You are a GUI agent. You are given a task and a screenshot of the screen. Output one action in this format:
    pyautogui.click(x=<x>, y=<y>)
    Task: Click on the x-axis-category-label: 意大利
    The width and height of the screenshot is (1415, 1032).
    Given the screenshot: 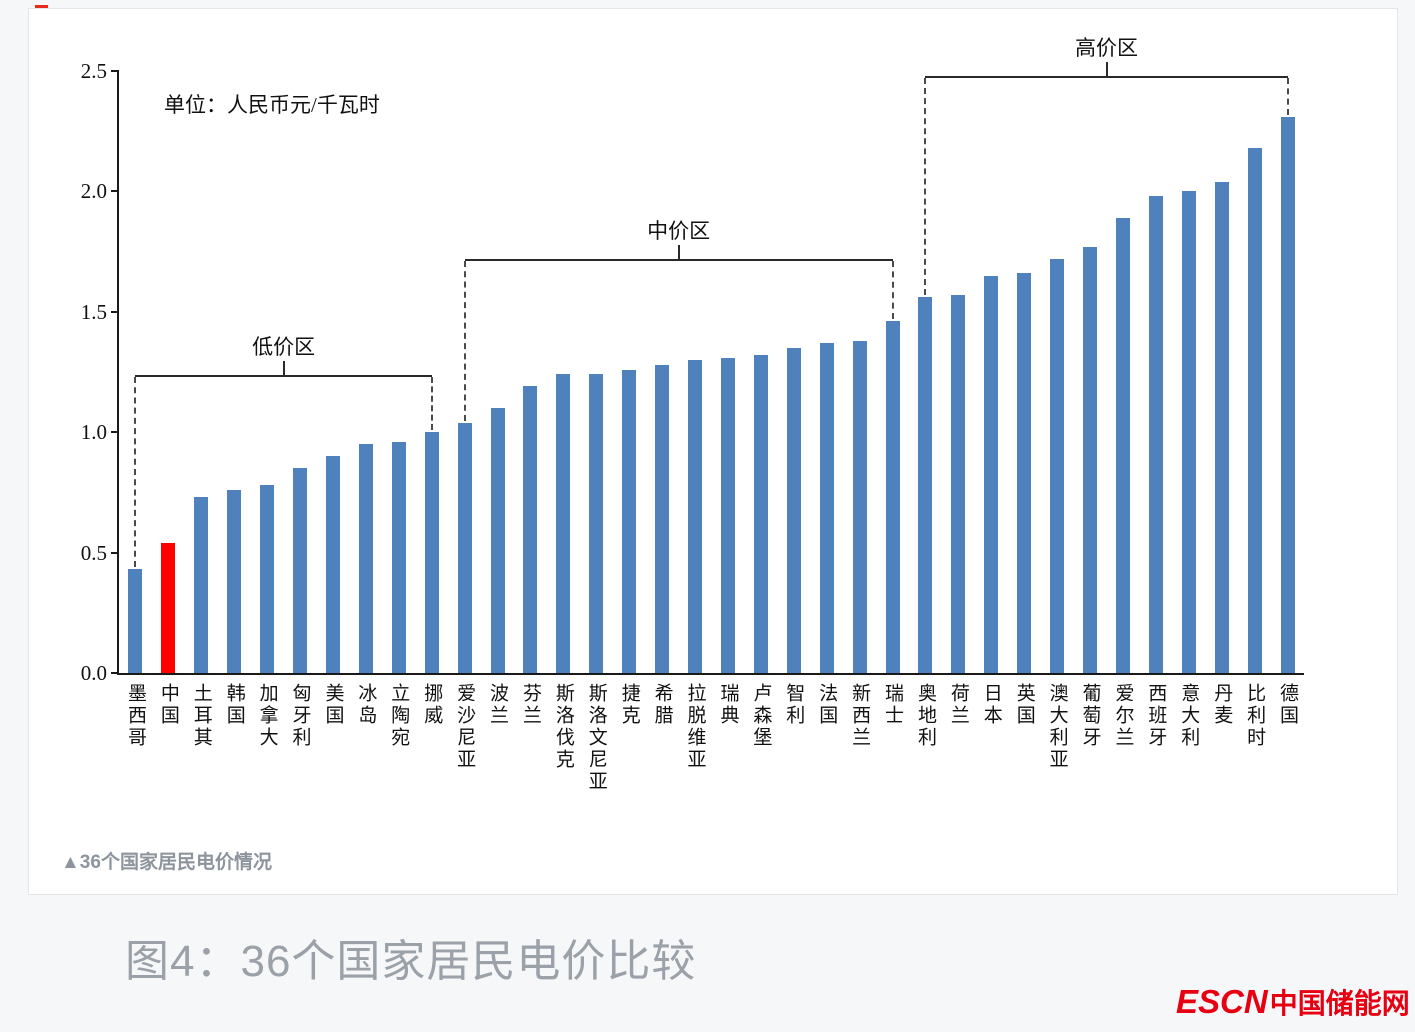 What is the action you would take?
    pyautogui.click(x=1189, y=716)
    